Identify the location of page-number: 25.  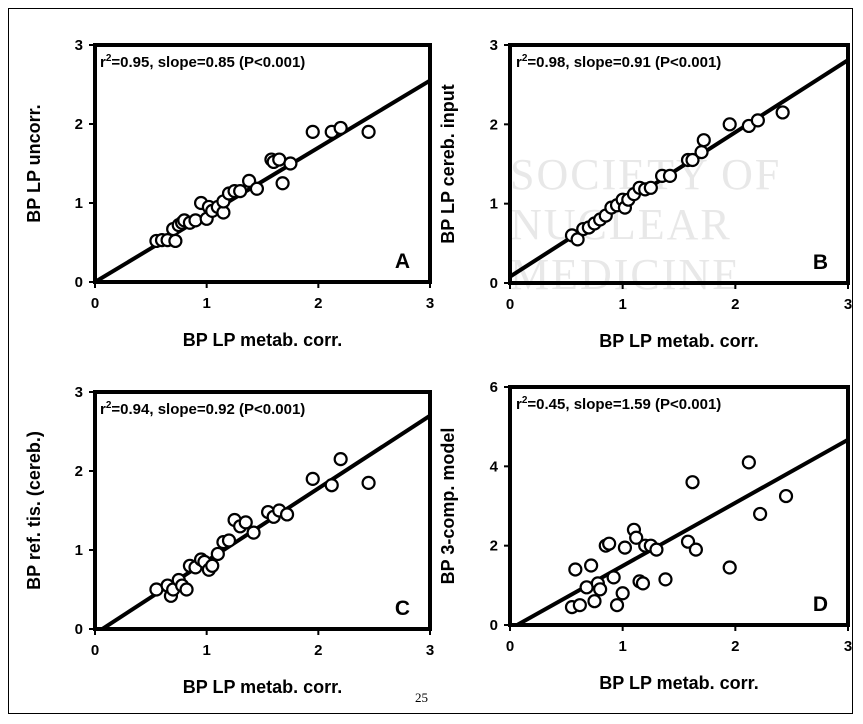
(421, 697).